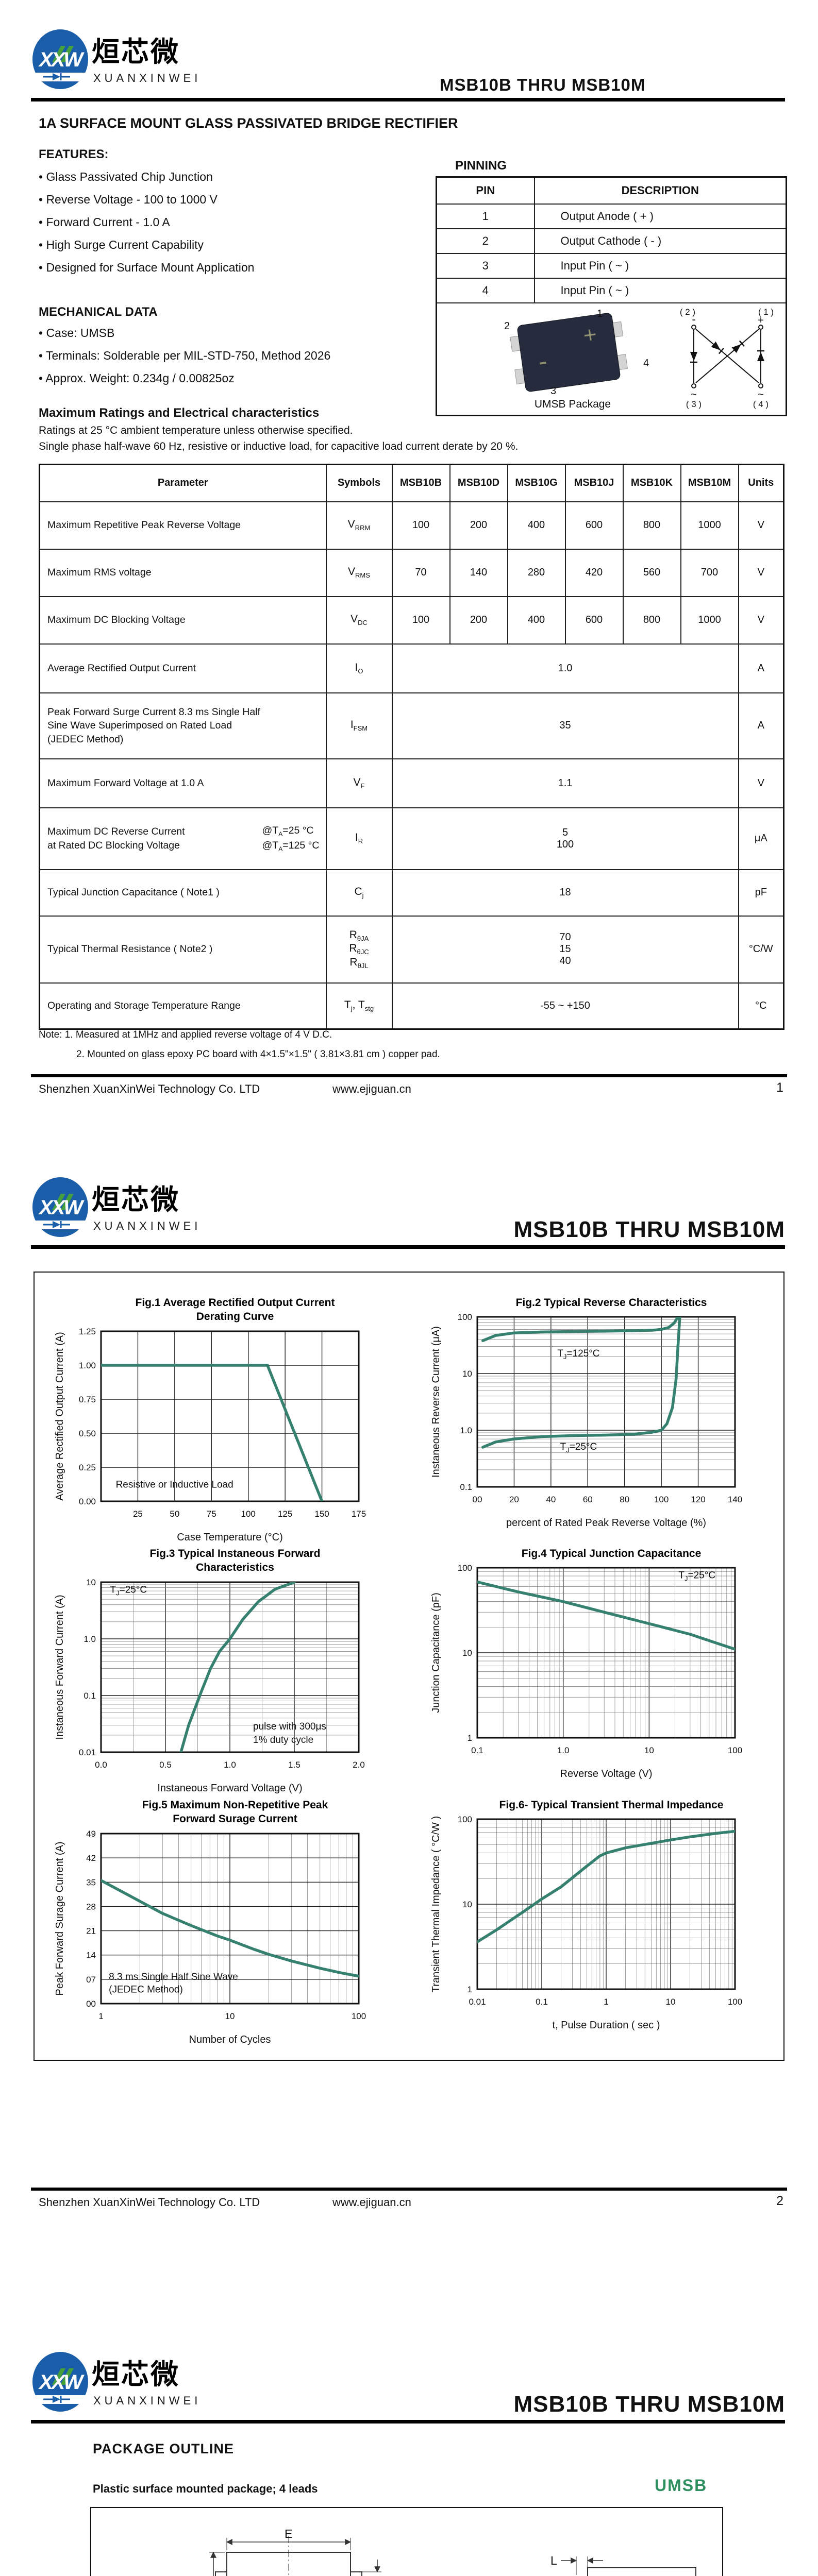 Image resolution: width=818 pixels, height=2576 pixels. Describe the element at coordinates (128, 199) in the screenshot. I see `bullet-item: • Reverse Voltage - 100 to 1000 V` at that location.